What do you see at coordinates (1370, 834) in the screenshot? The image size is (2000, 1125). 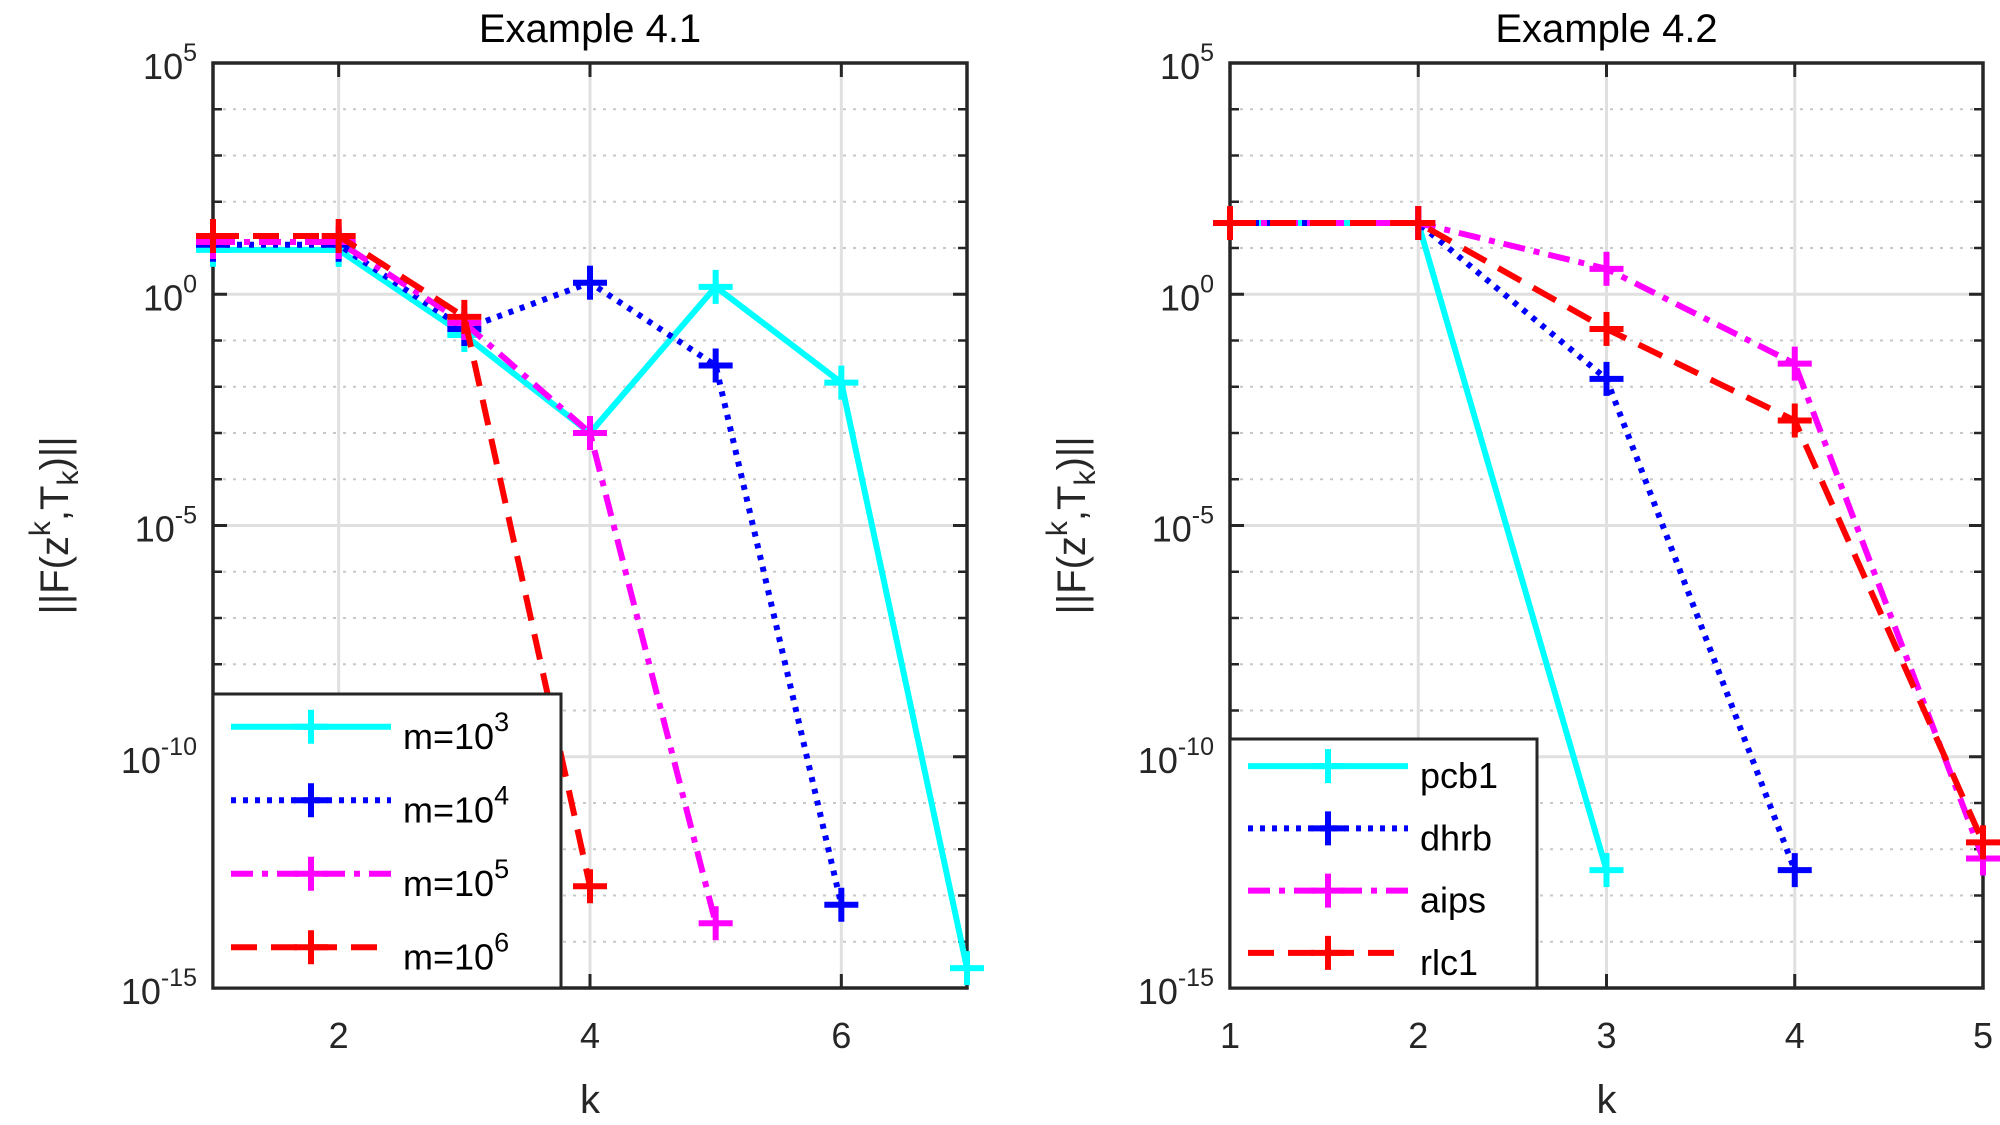 I see `legend-item: dhrb` at bounding box center [1370, 834].